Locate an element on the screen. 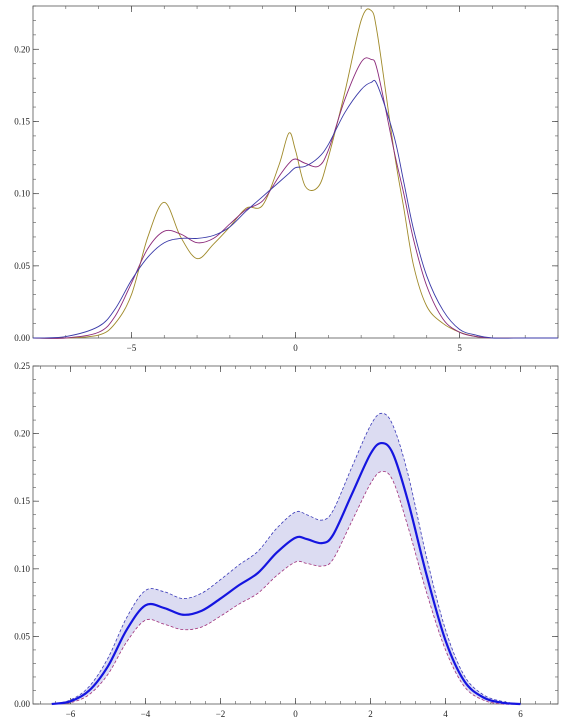  top-x-tick-label: 5 is located at coordinates (459, 348).